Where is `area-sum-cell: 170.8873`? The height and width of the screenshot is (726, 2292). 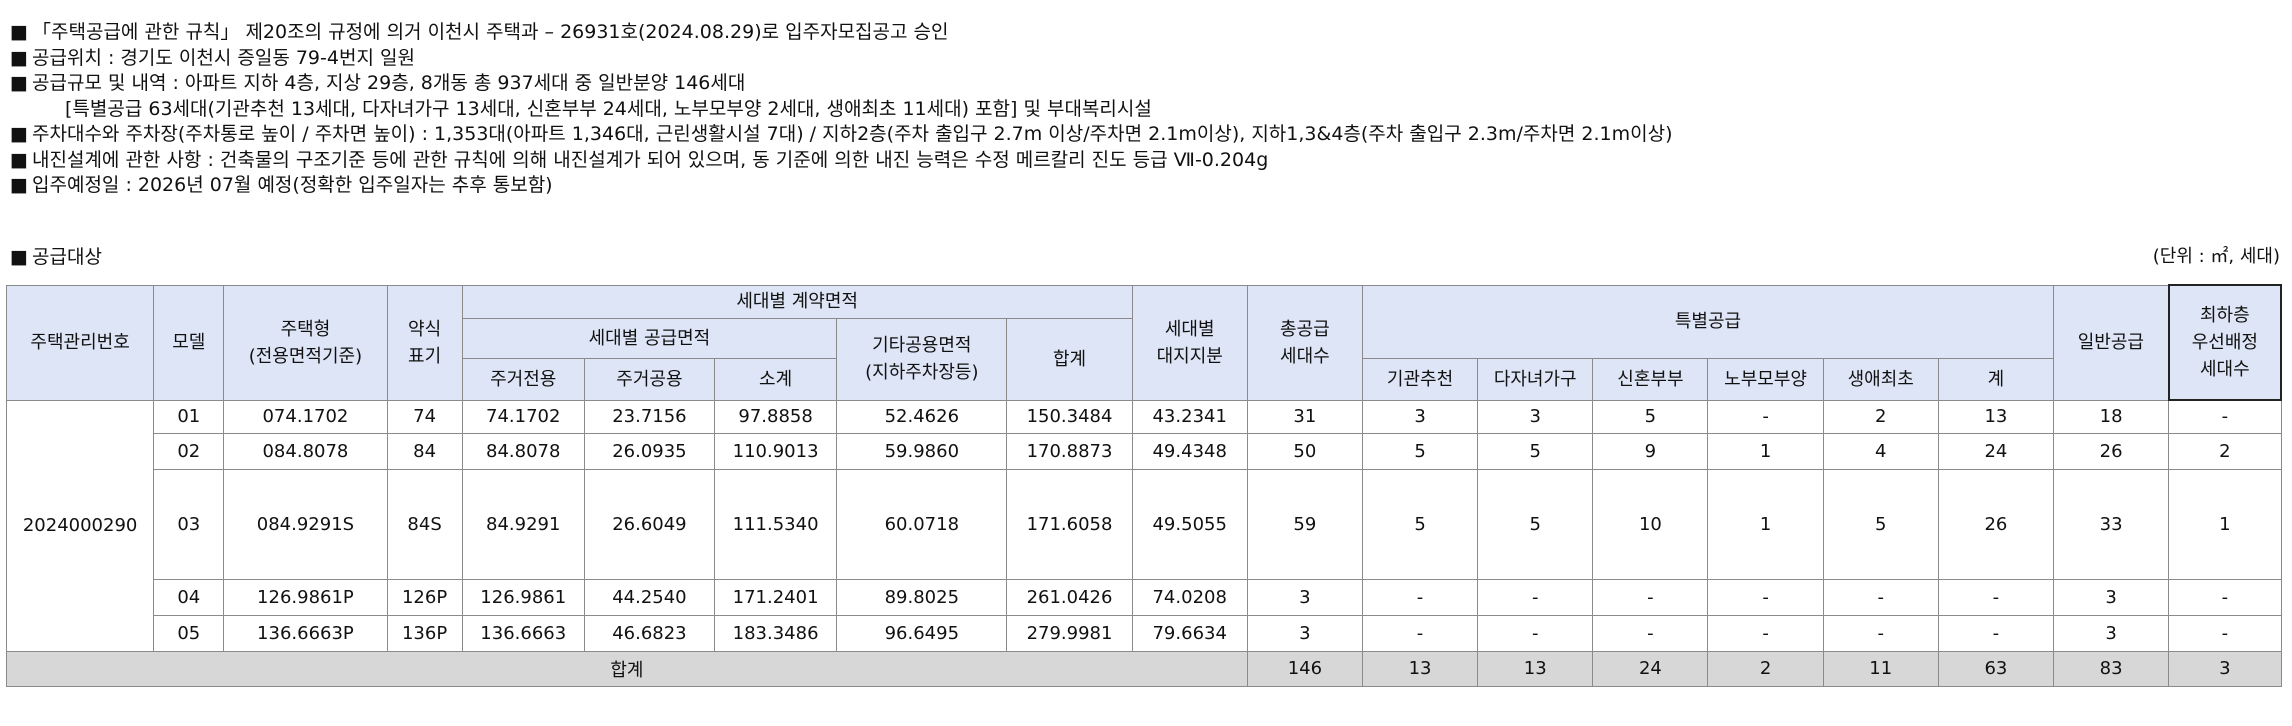
area-sum-cell: 170.8873 is located at coordinates (1069, 451).